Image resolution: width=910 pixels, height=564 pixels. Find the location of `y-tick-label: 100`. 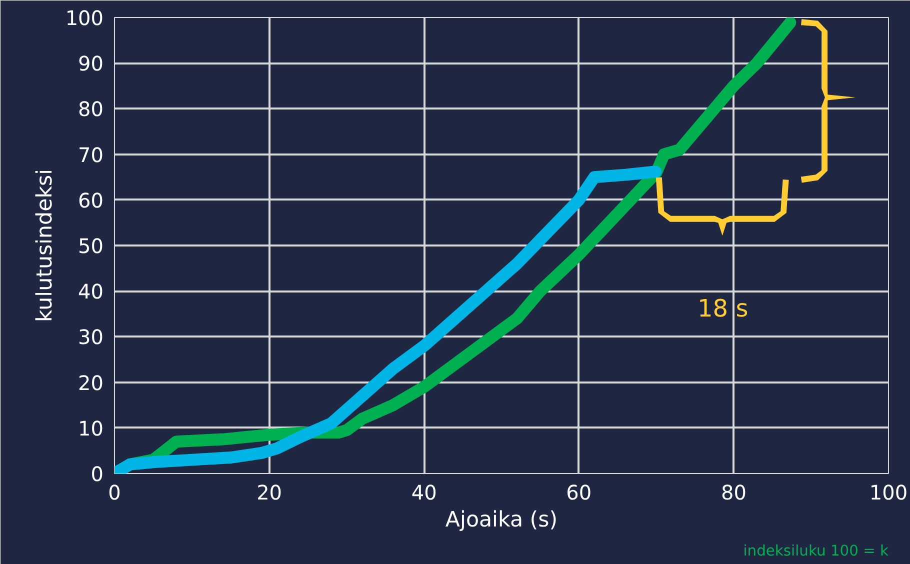

y-tick-label: 100 is located at coordinates (84, 18).